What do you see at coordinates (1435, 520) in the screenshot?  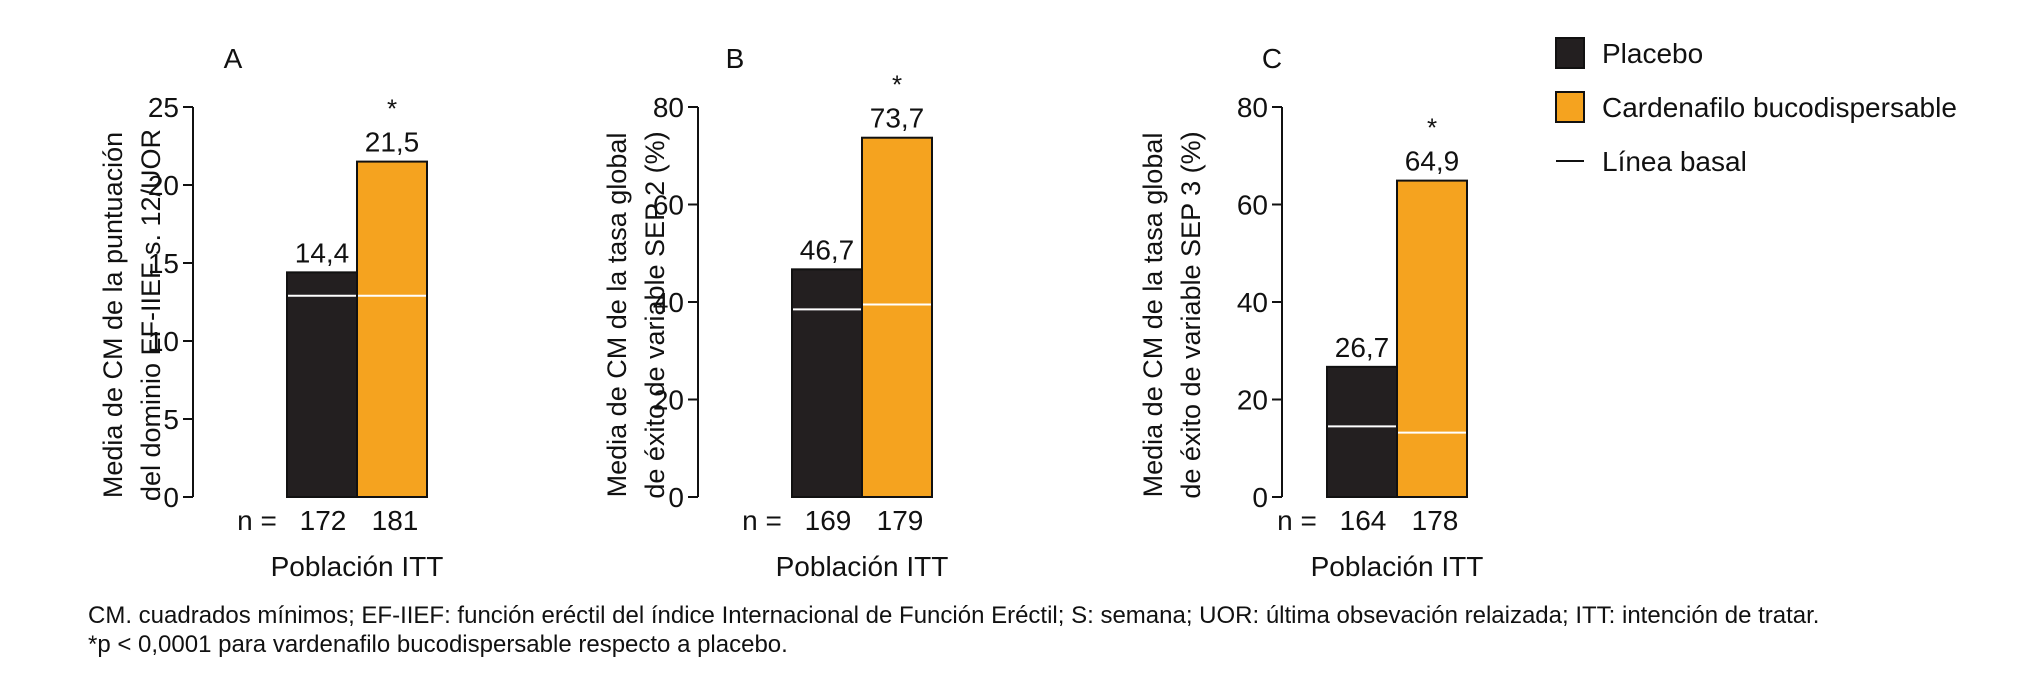 I see `n-count-label: 178` at bounding box center [1435, 520].